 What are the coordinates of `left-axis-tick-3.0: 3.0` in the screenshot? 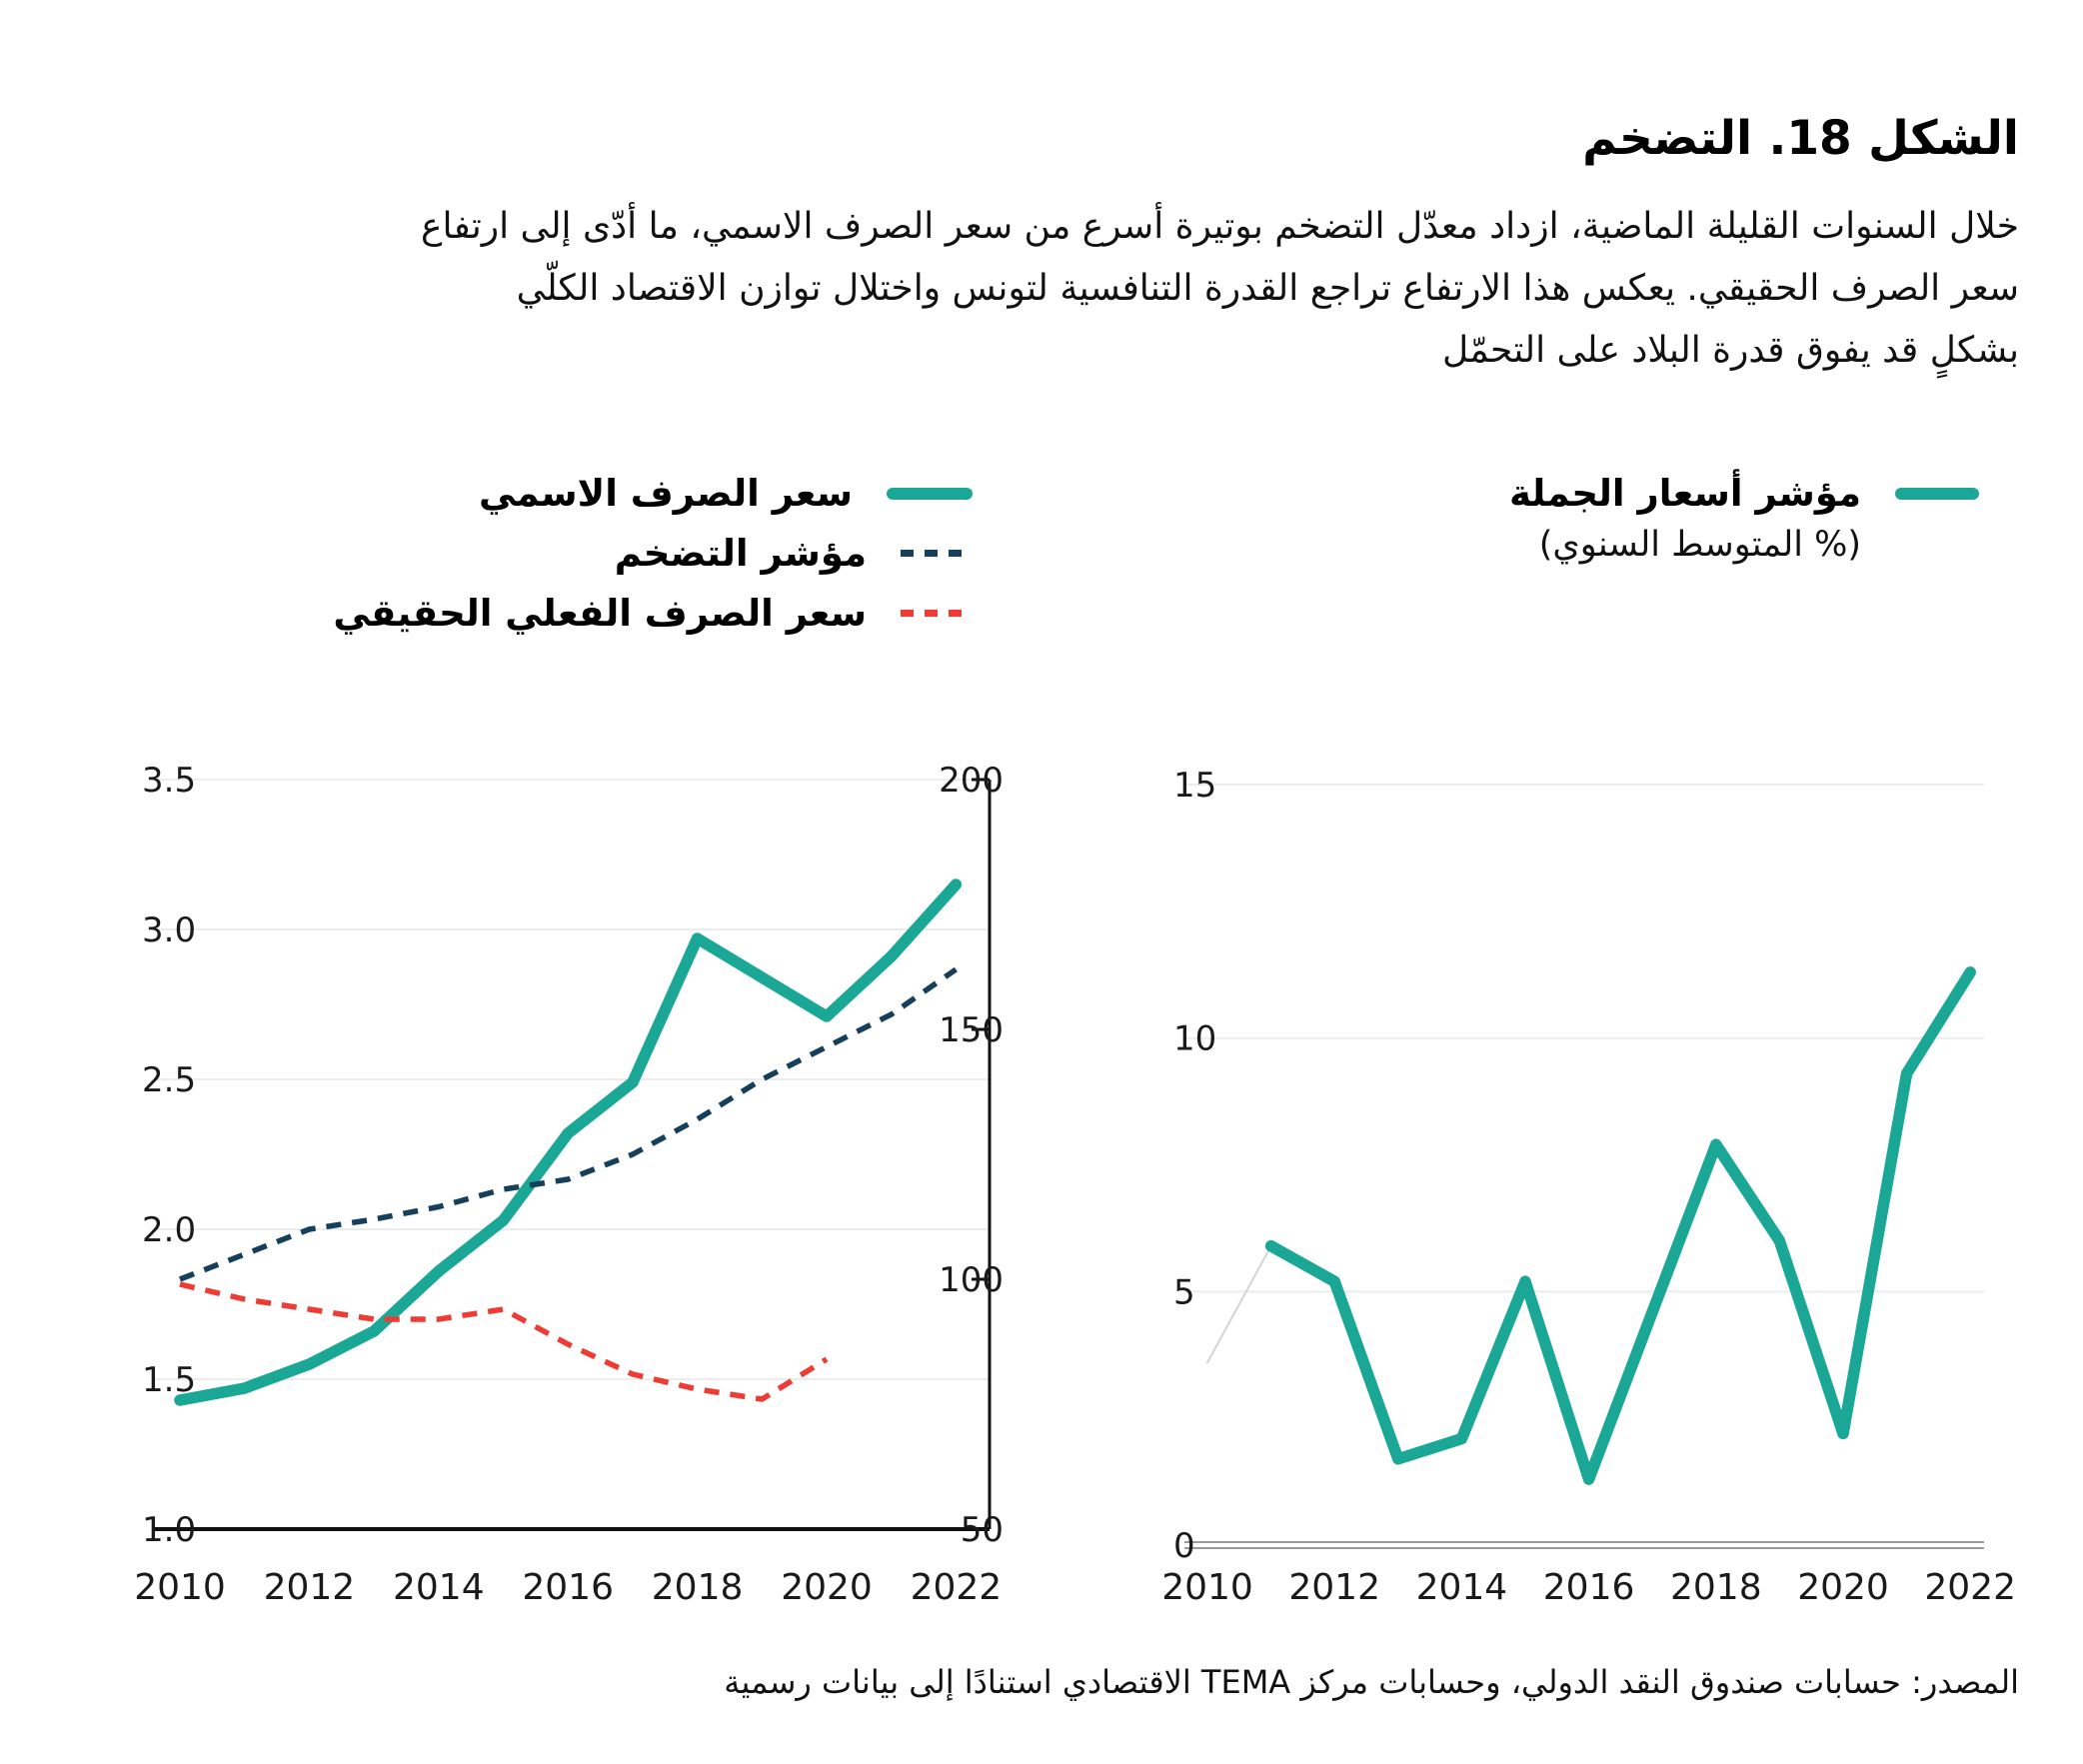 It's located at (169, 930).